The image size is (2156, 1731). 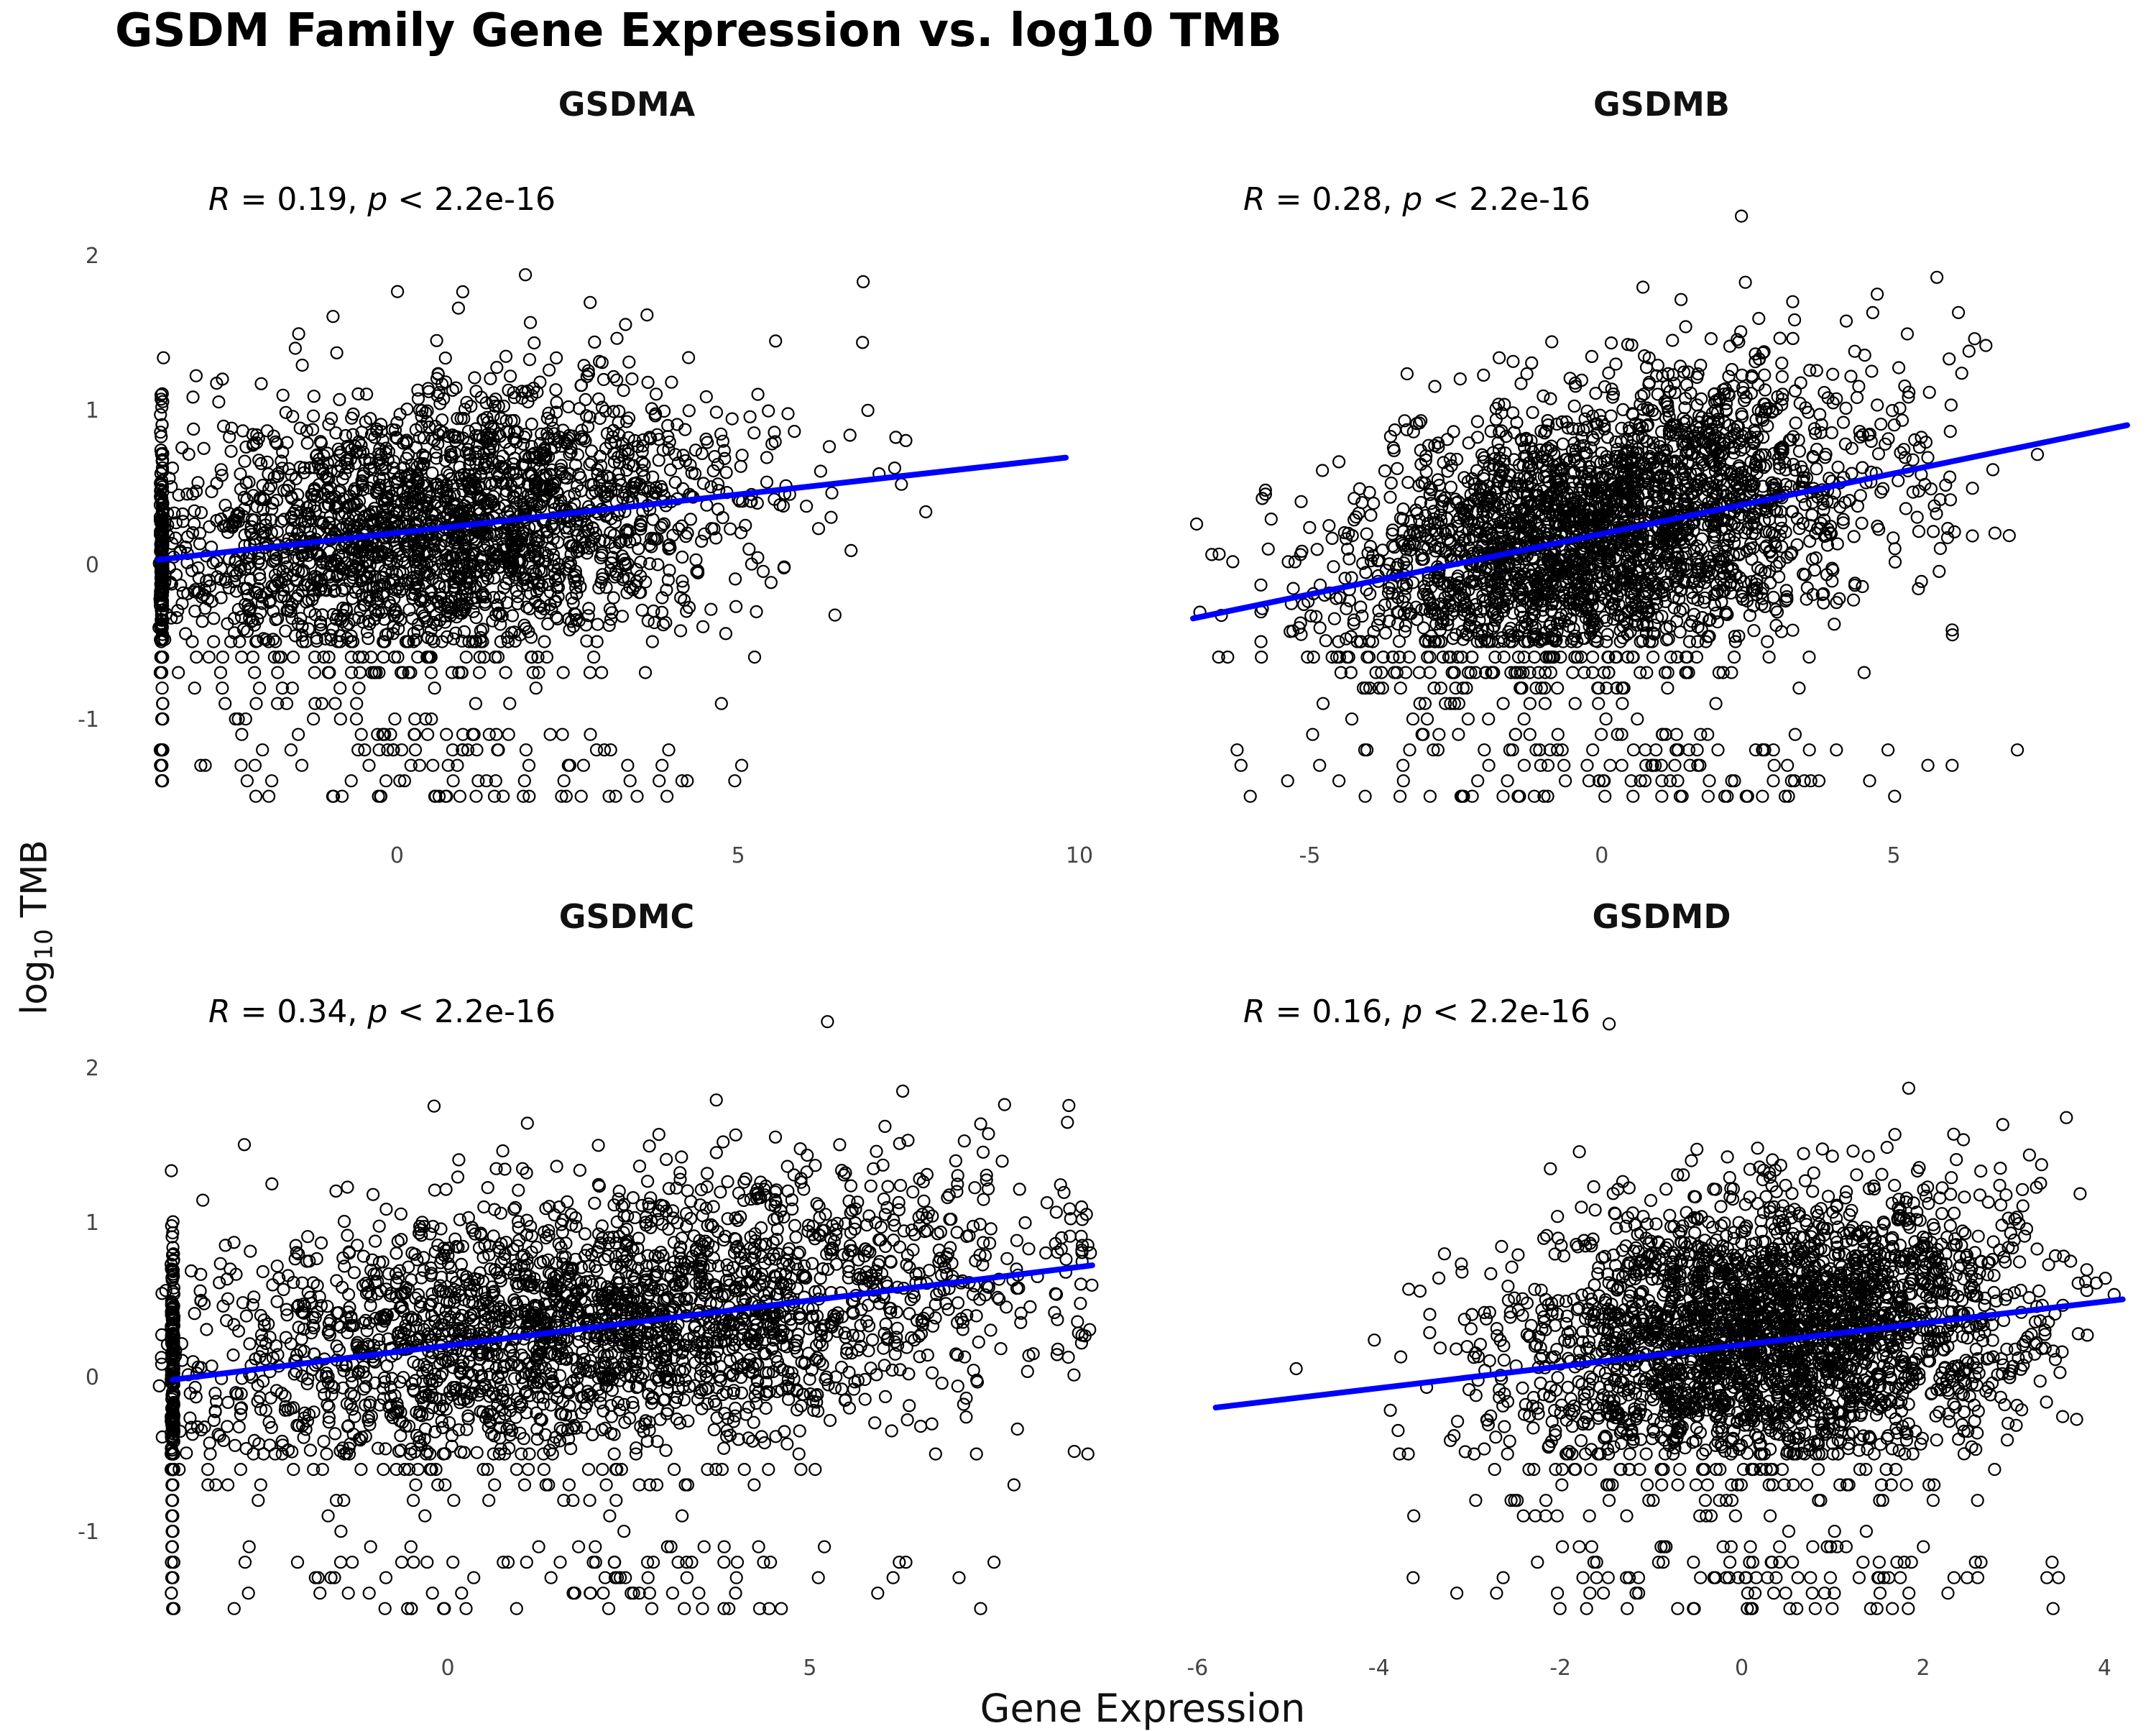 What do you see at coordinates (1143, 1708) in the screenshot?
I see `x-axis-label: Gene Expression` at bounding box center [1143, 1708].